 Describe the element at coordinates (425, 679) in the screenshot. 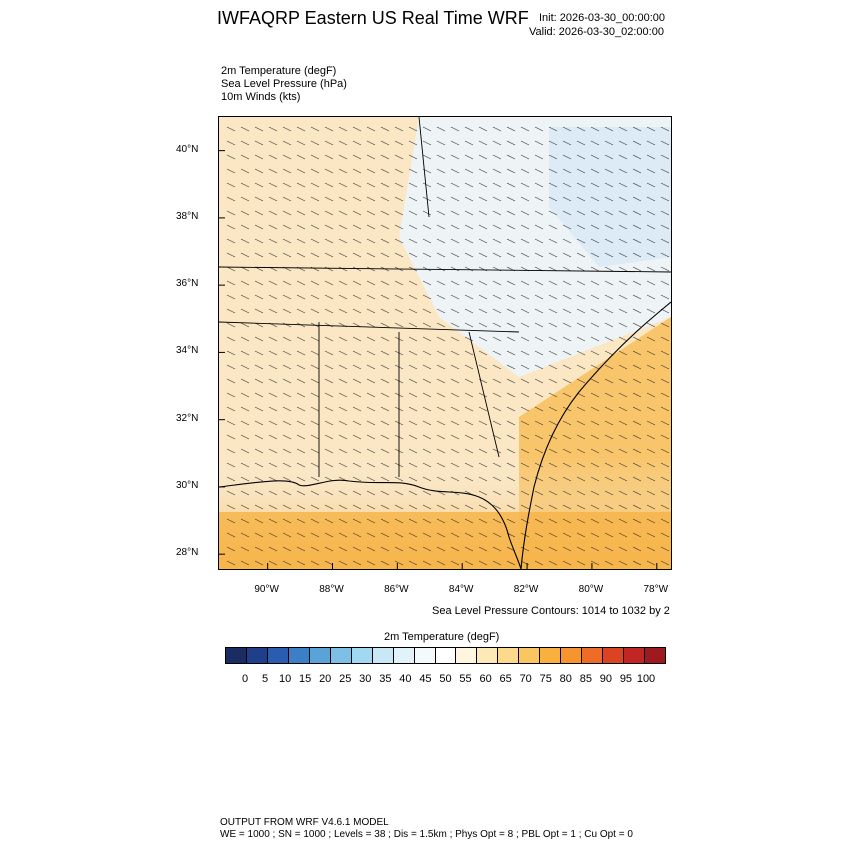

I see `colorbar-label: 45` at that location.